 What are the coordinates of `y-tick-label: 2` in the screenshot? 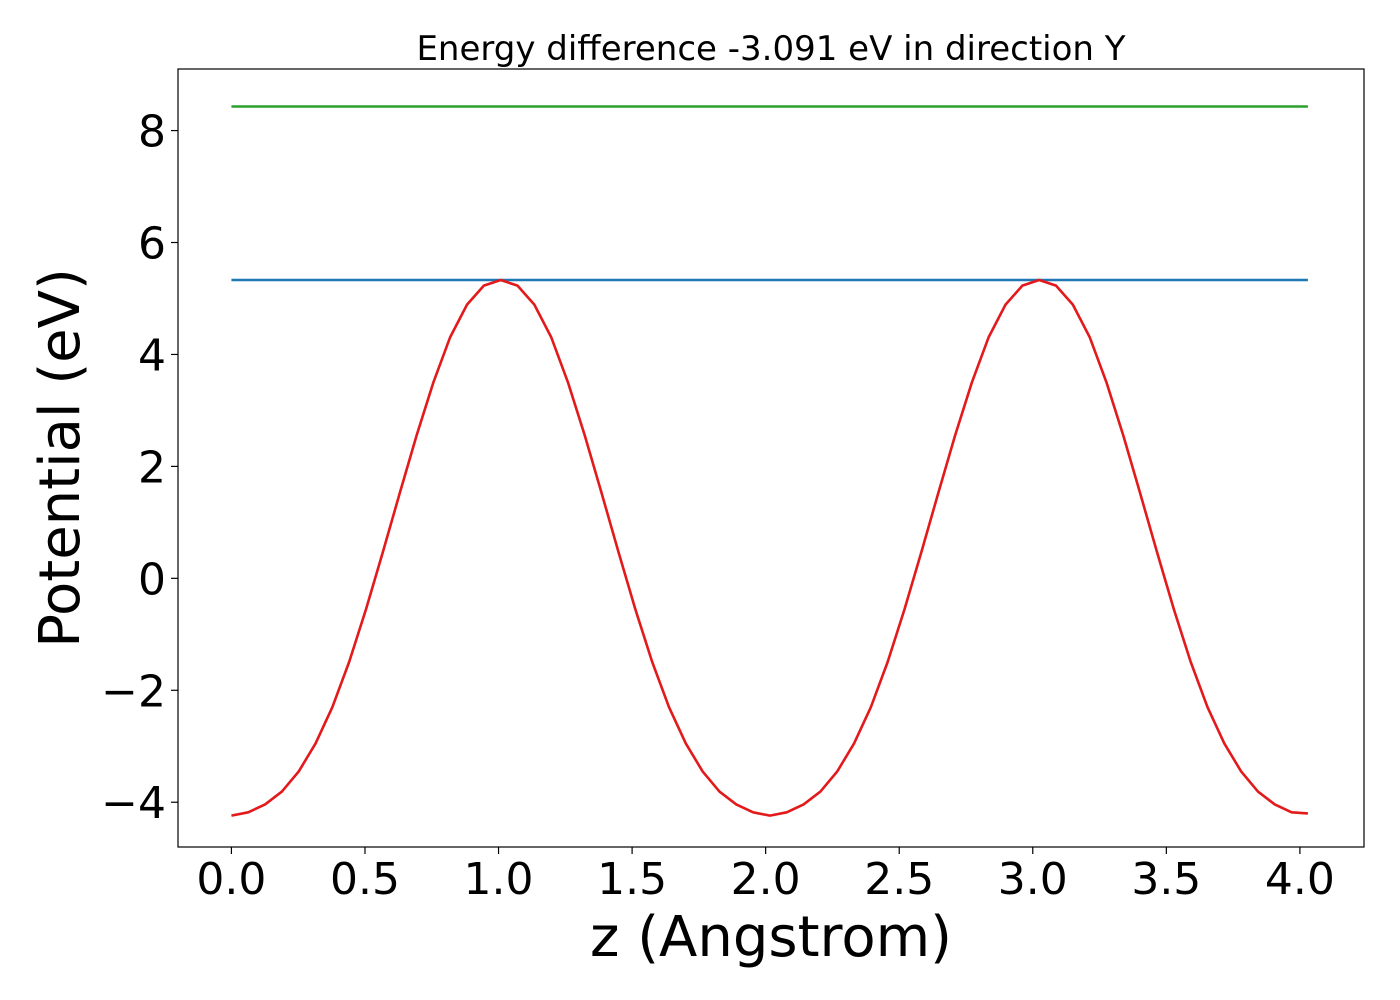 It's located at (152, 467).